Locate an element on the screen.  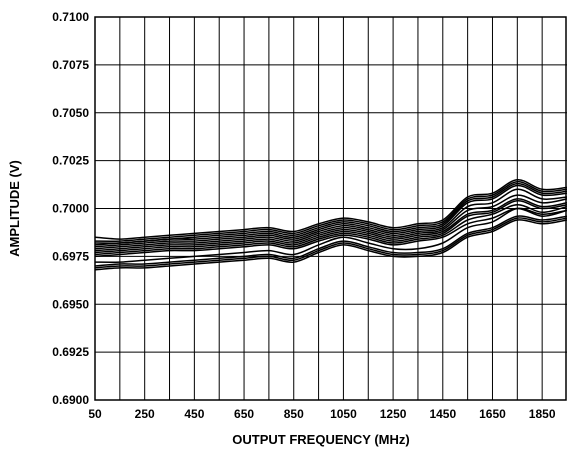
y-tick-label: 0.6950 is located at coordinates (70, 304).